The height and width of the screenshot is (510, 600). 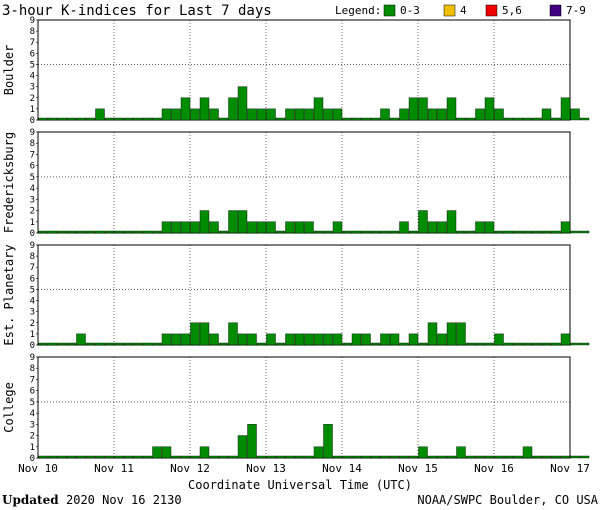 I want to click on y-tick-label: 4, so click(x=32, y=77).